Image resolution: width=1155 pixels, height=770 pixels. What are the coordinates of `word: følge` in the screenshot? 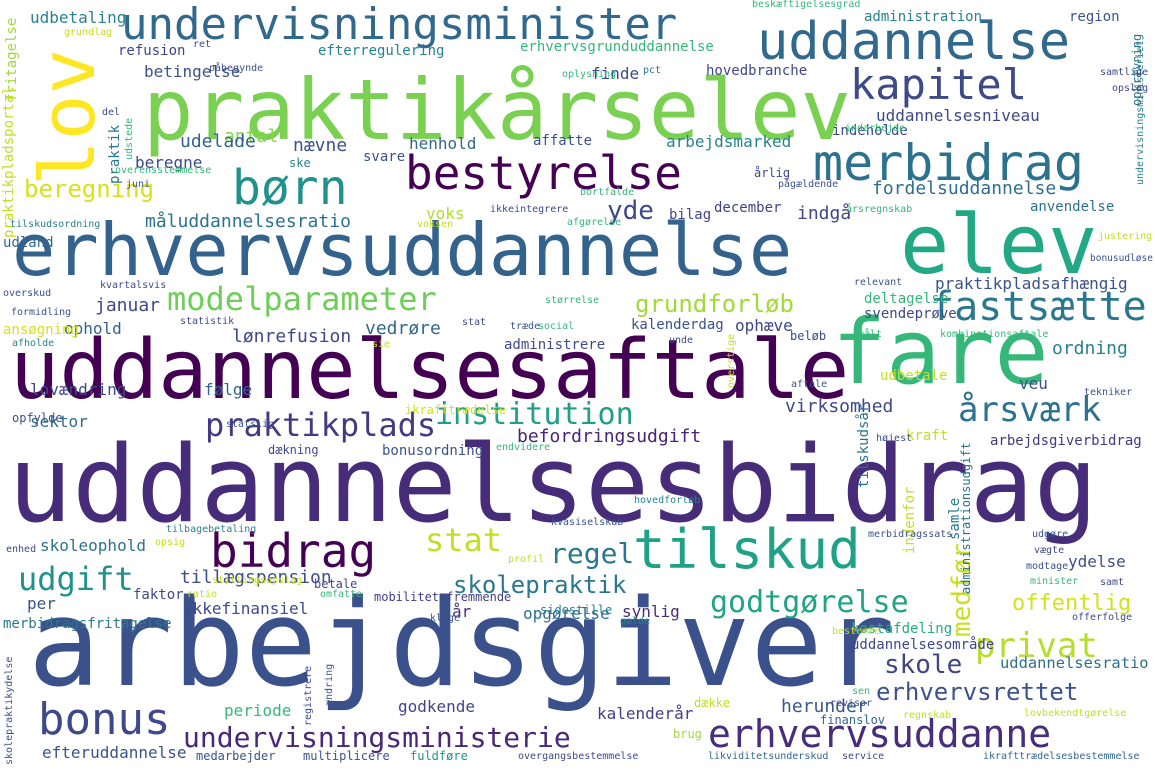 It's located at (228, 389).